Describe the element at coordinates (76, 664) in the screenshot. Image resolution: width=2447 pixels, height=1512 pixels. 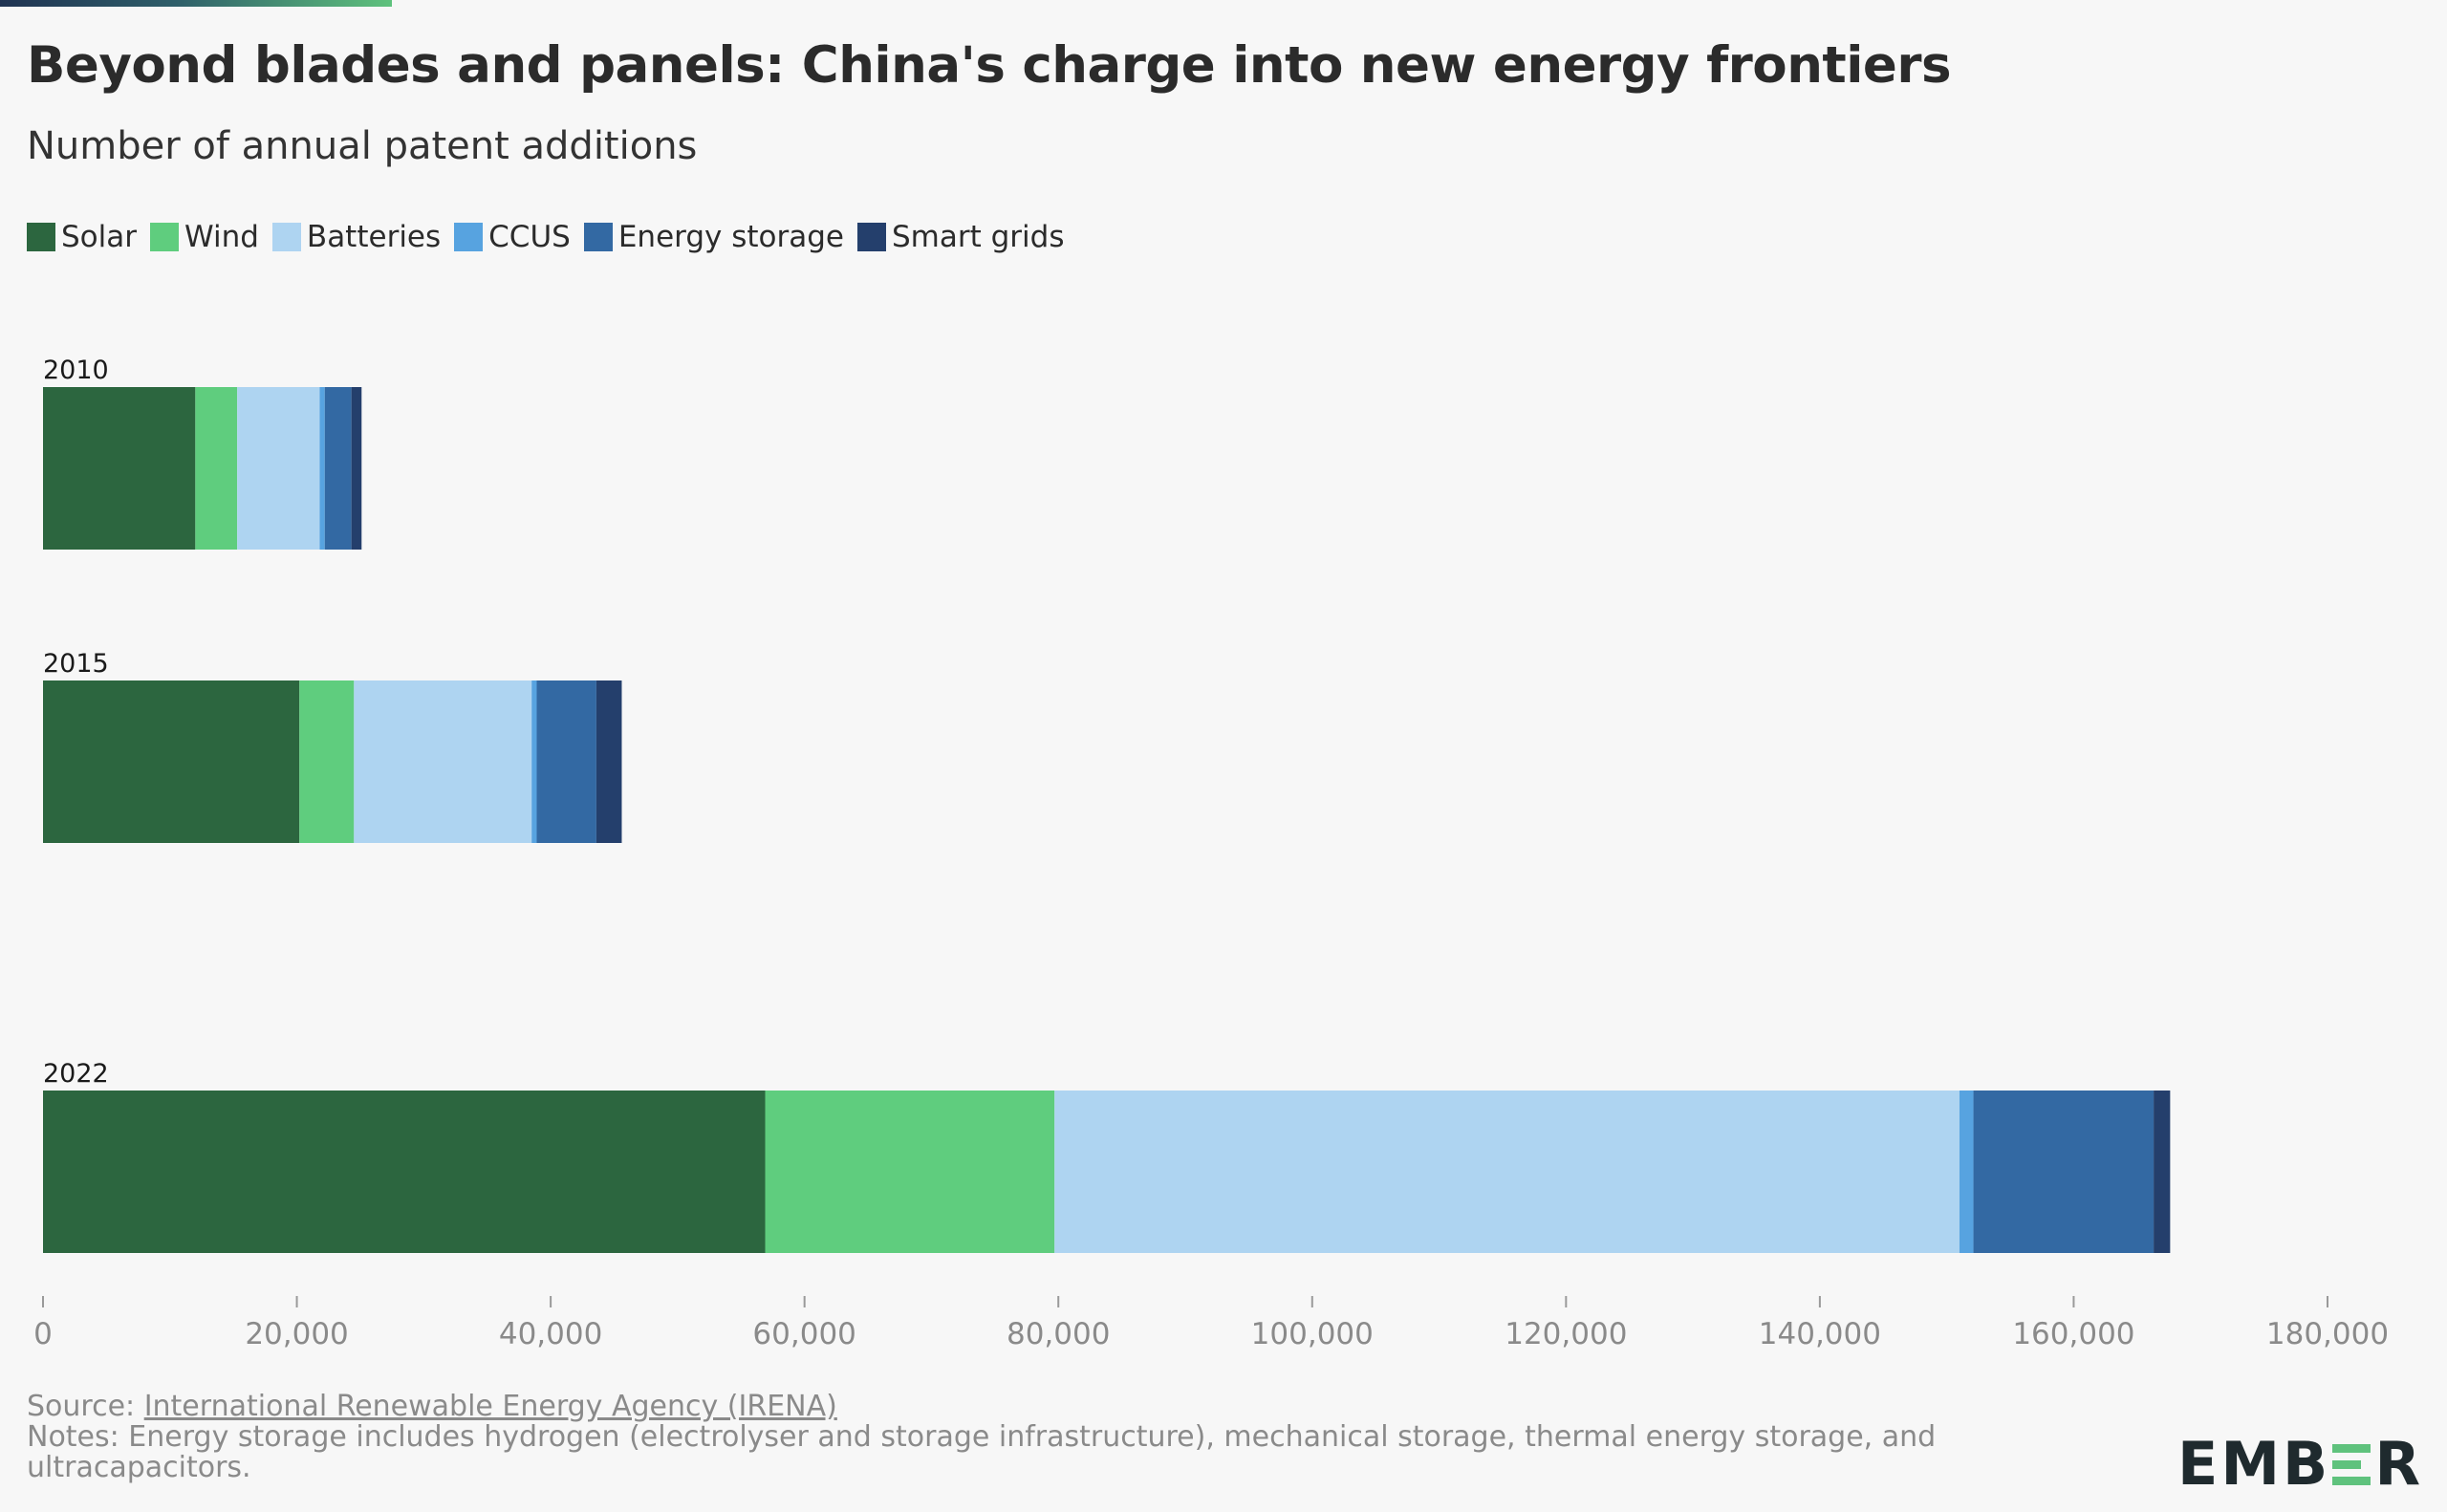
I see `category-label-2015: 2015` at that location.